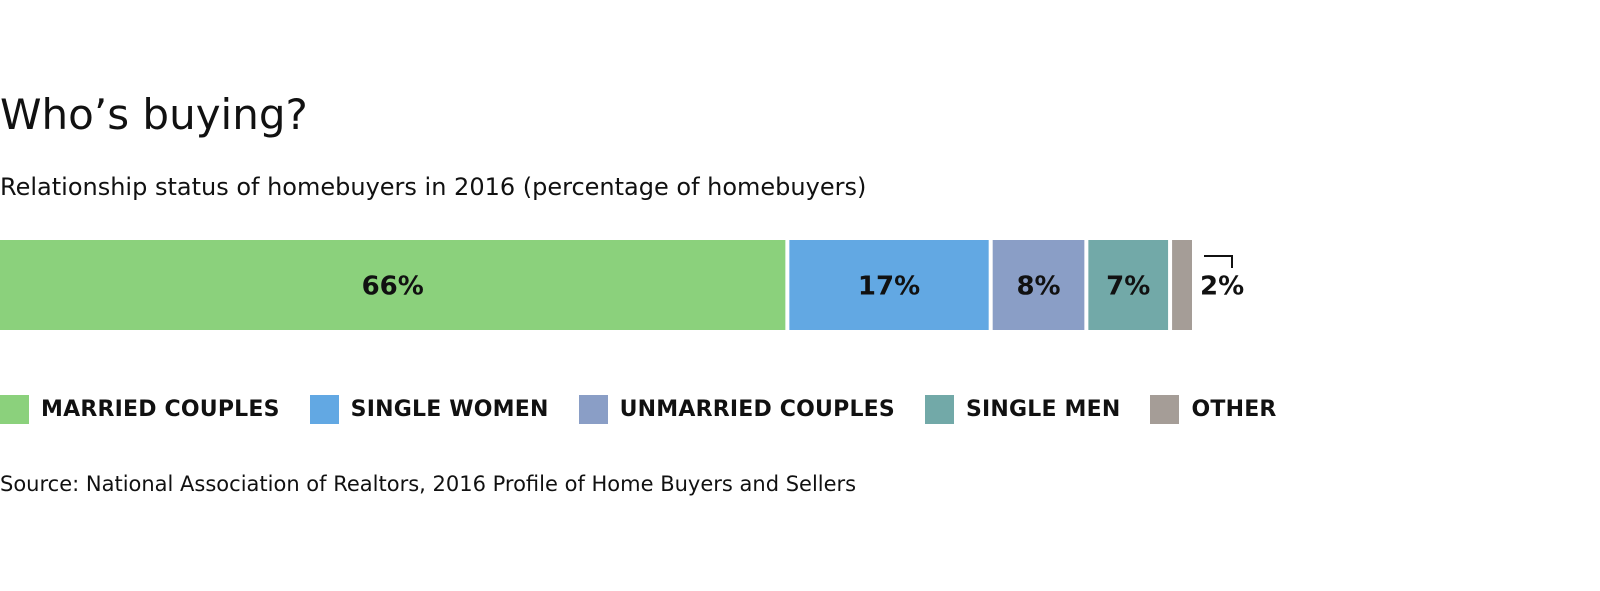 Image resolution: width=1600 pixels, height=591 pixels. I want to click on stacked-bar-chart: 66% 17% 8% 7% 2%, so click(622, 285).